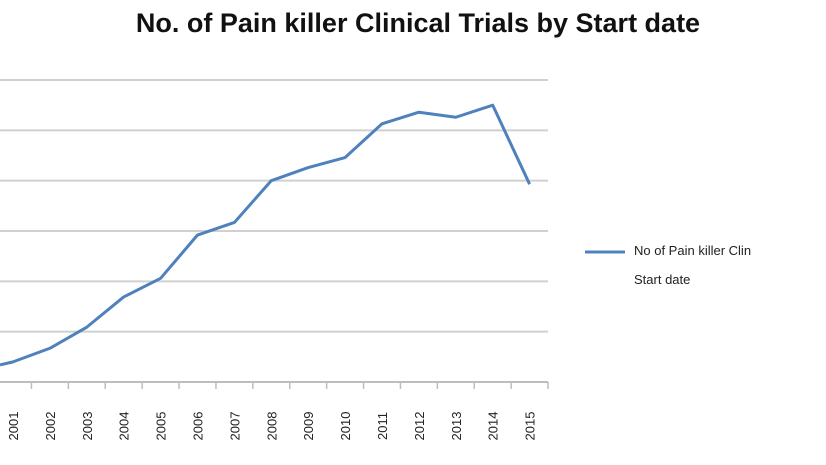  Describe the element at coordinates (693, 250) in the screenshot. I see `legend-label-line1: No of Pain killer Clin` at that location.